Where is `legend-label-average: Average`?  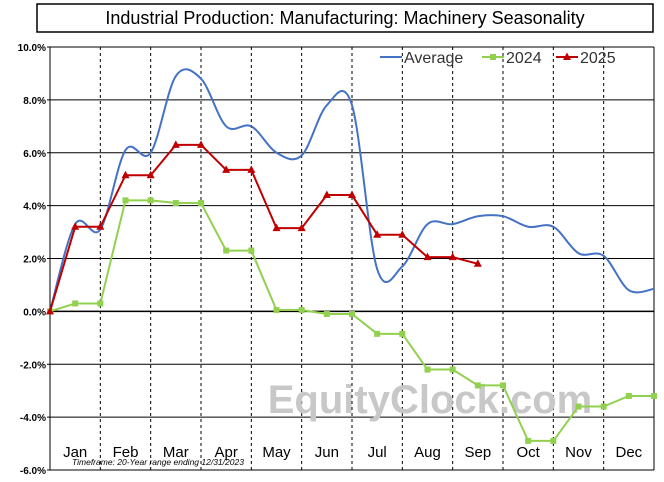 legend-label-average: Average is located at coordinates (433, 58).